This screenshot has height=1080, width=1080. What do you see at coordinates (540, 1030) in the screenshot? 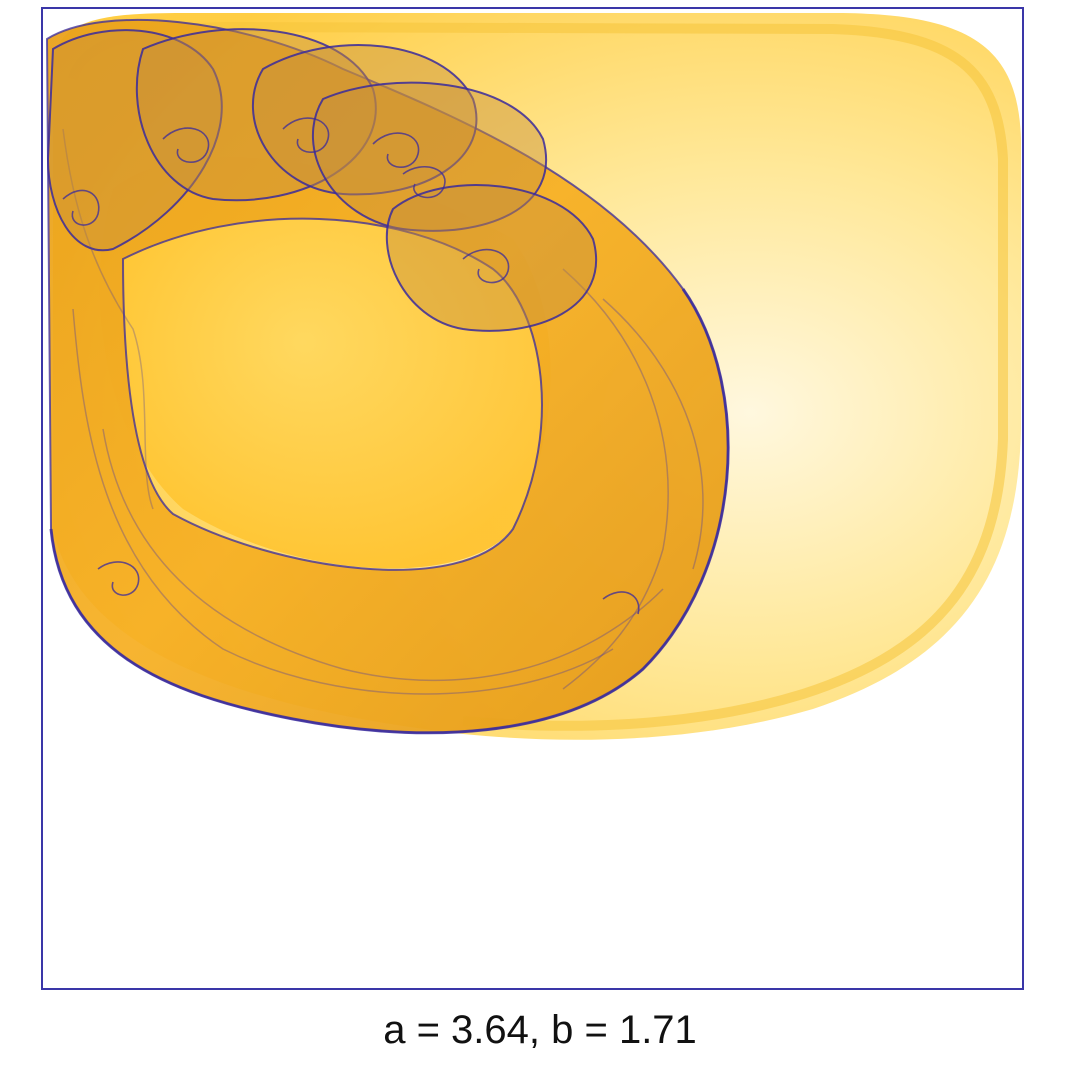
I see `parameter-caption: a = 3.64, b = 1.71` at bounding box center [540, 1030].